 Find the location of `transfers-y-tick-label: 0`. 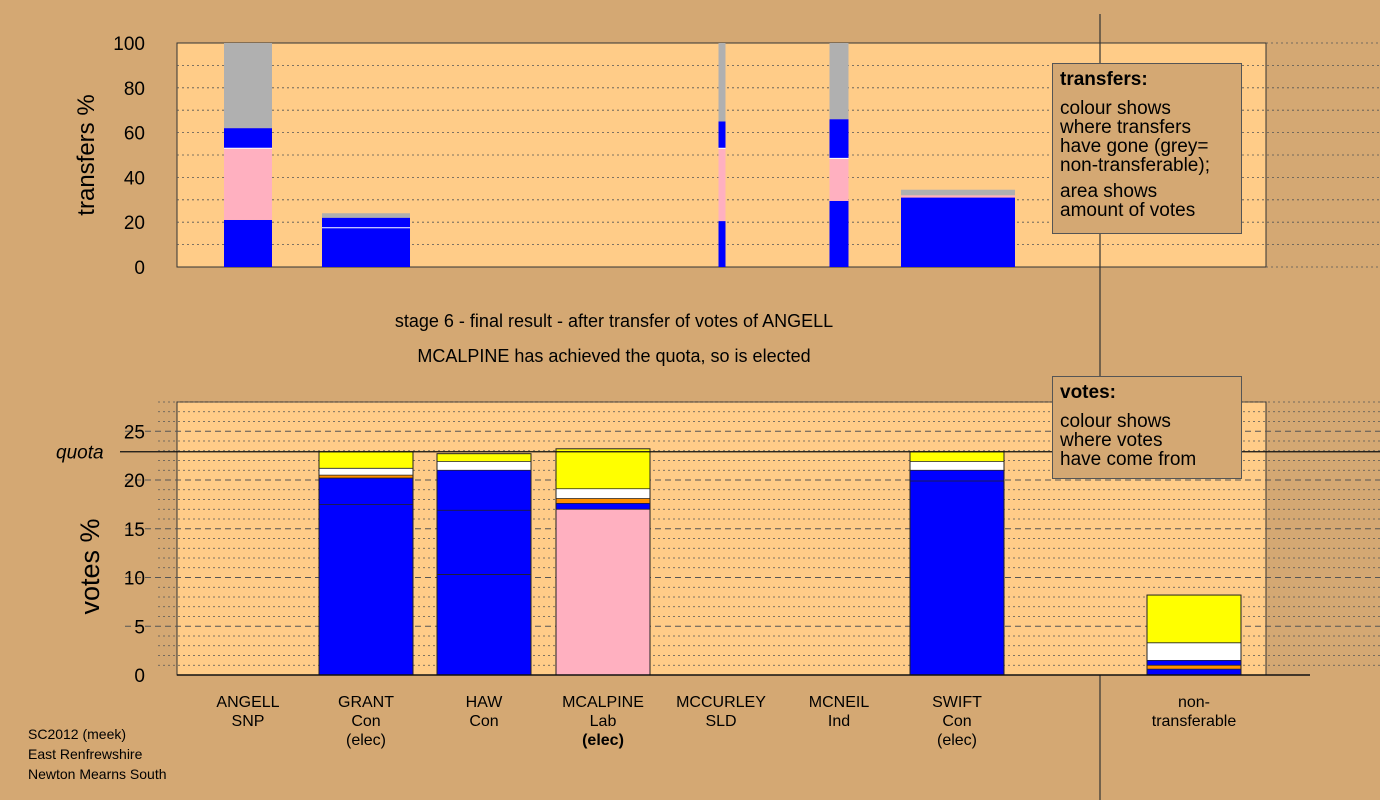

transfers-y-tick-label: 0 is located at coordinates (139, 268).